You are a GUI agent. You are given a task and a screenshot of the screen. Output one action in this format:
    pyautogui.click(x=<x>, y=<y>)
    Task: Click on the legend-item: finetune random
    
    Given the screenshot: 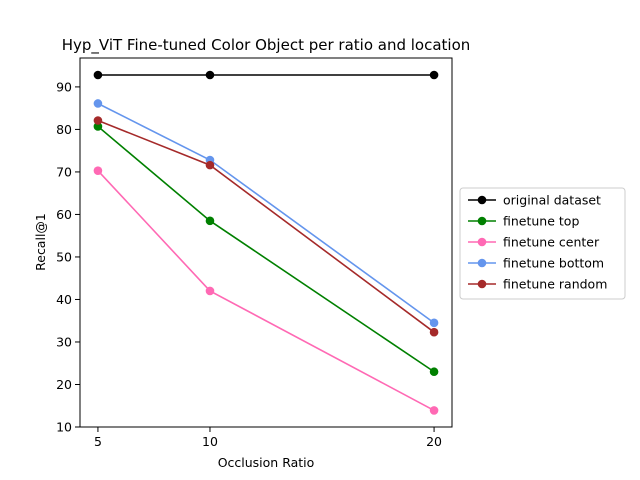 What is the action you would take?
    pyautogui.click(x=537, y=284)
    